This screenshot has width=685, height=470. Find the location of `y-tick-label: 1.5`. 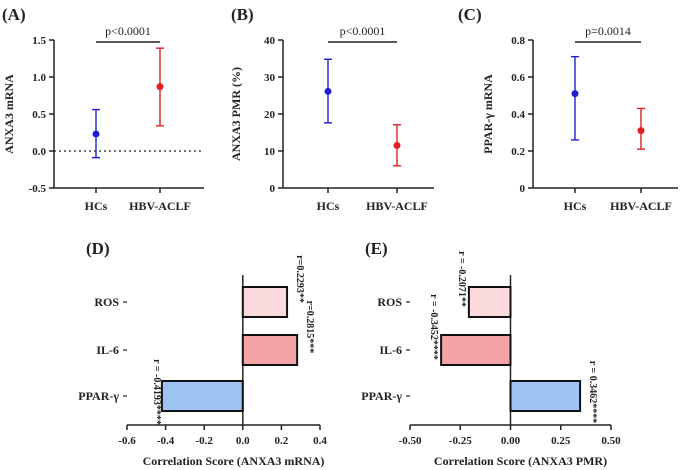

y-tick-label: 1.5 is located at coordinates (39, 41).